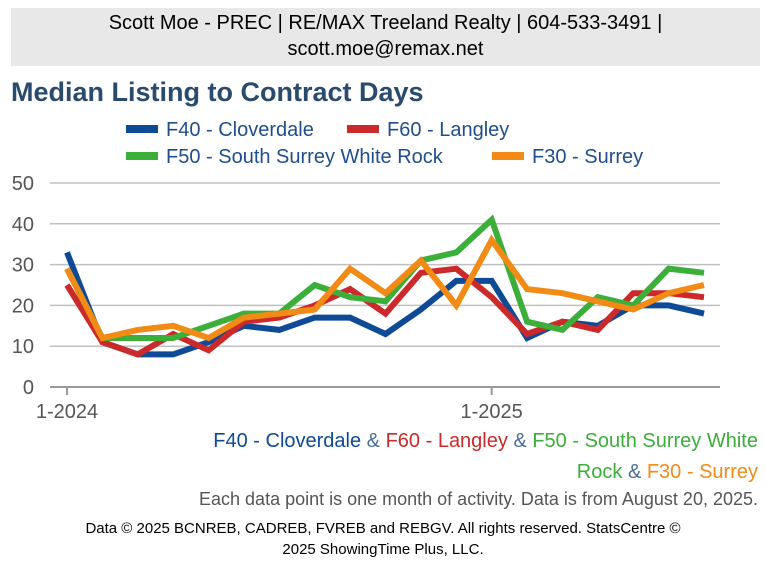 The image size is (766, 568). Describe the element at coordinates (446, 441) in the screenshot. I see `caption-langley: F60 - Langley` at that location.